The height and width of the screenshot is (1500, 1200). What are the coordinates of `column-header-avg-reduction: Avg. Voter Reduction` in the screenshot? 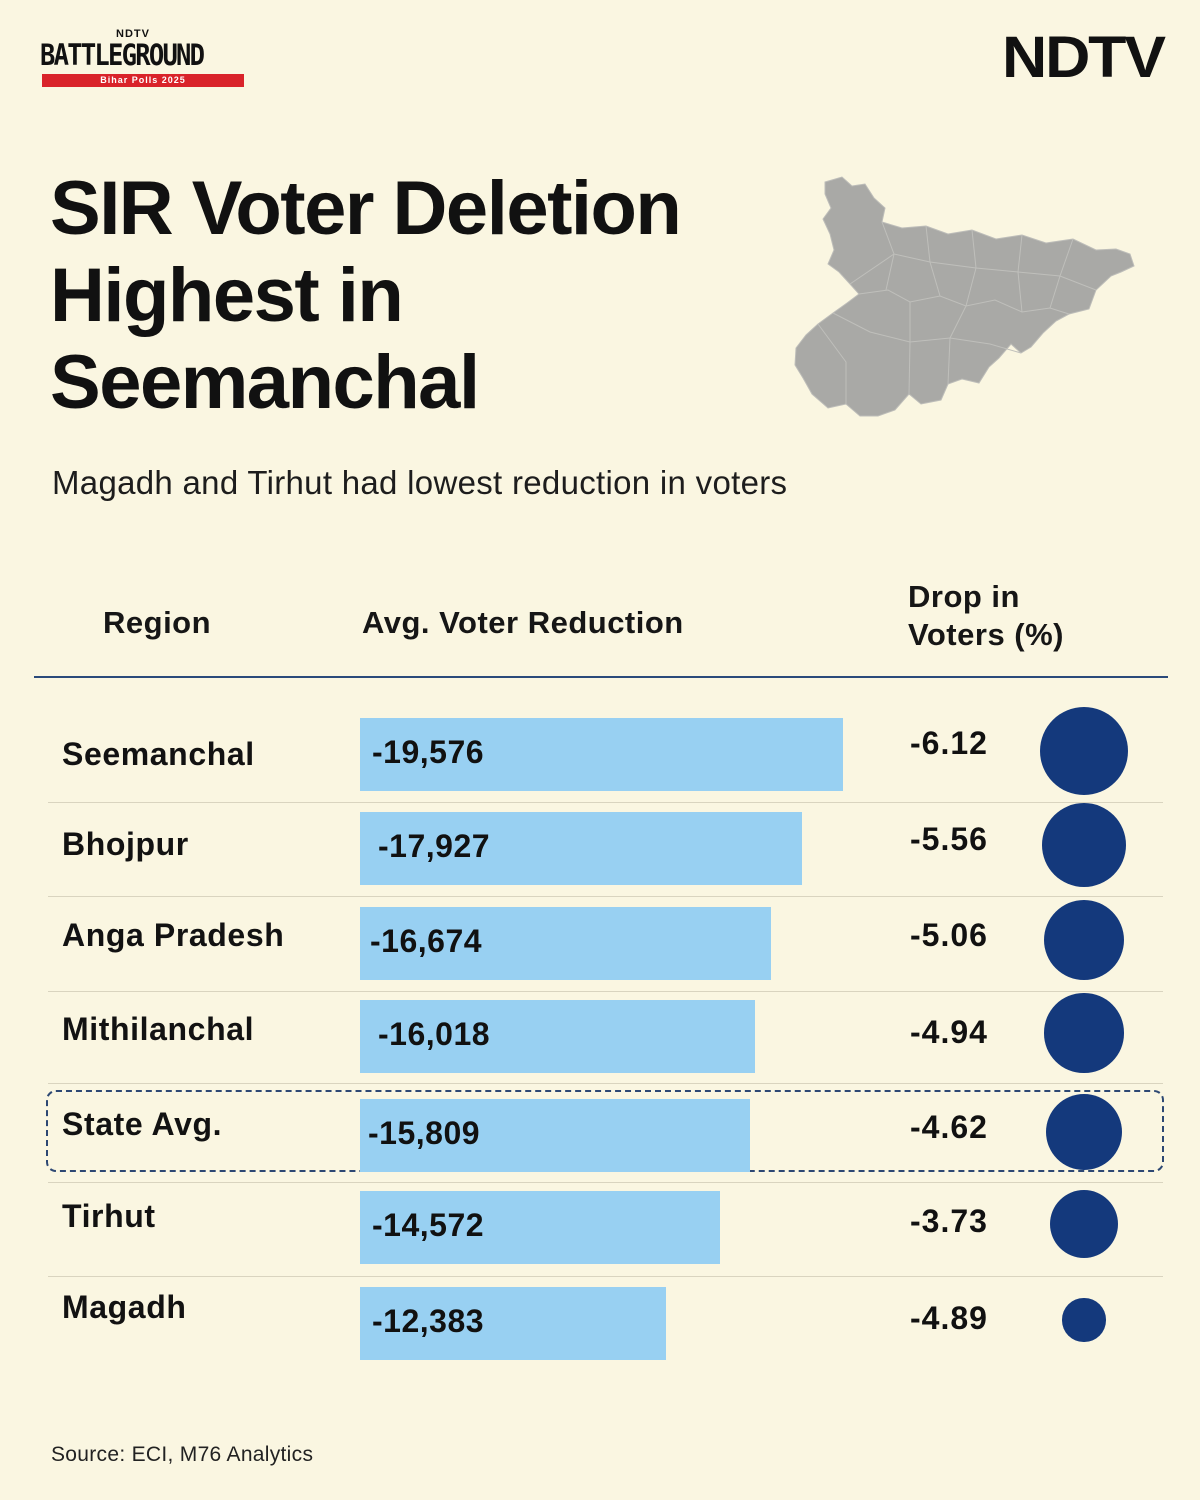 It's located at (523, 622).